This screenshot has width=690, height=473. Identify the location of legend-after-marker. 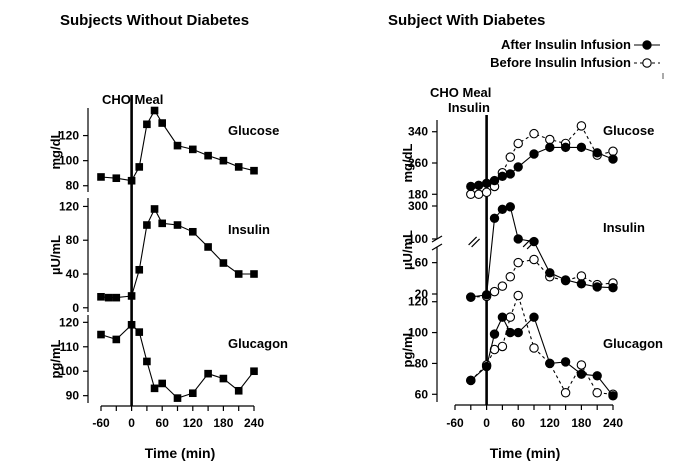
(647, 45).